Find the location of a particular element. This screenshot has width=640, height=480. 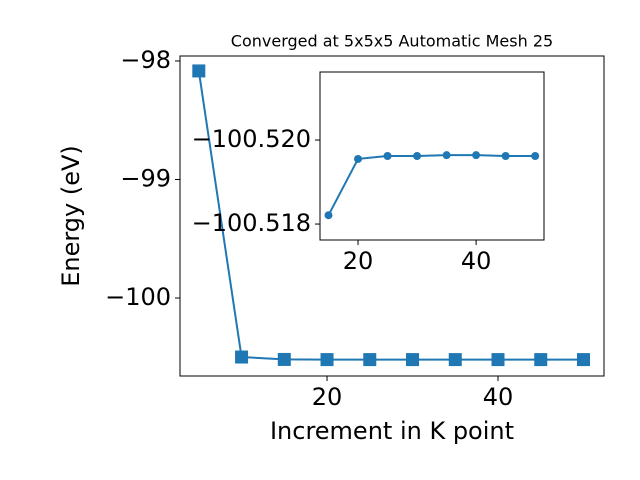

y-tick-label: −99 is located at coordinates (145, 178).